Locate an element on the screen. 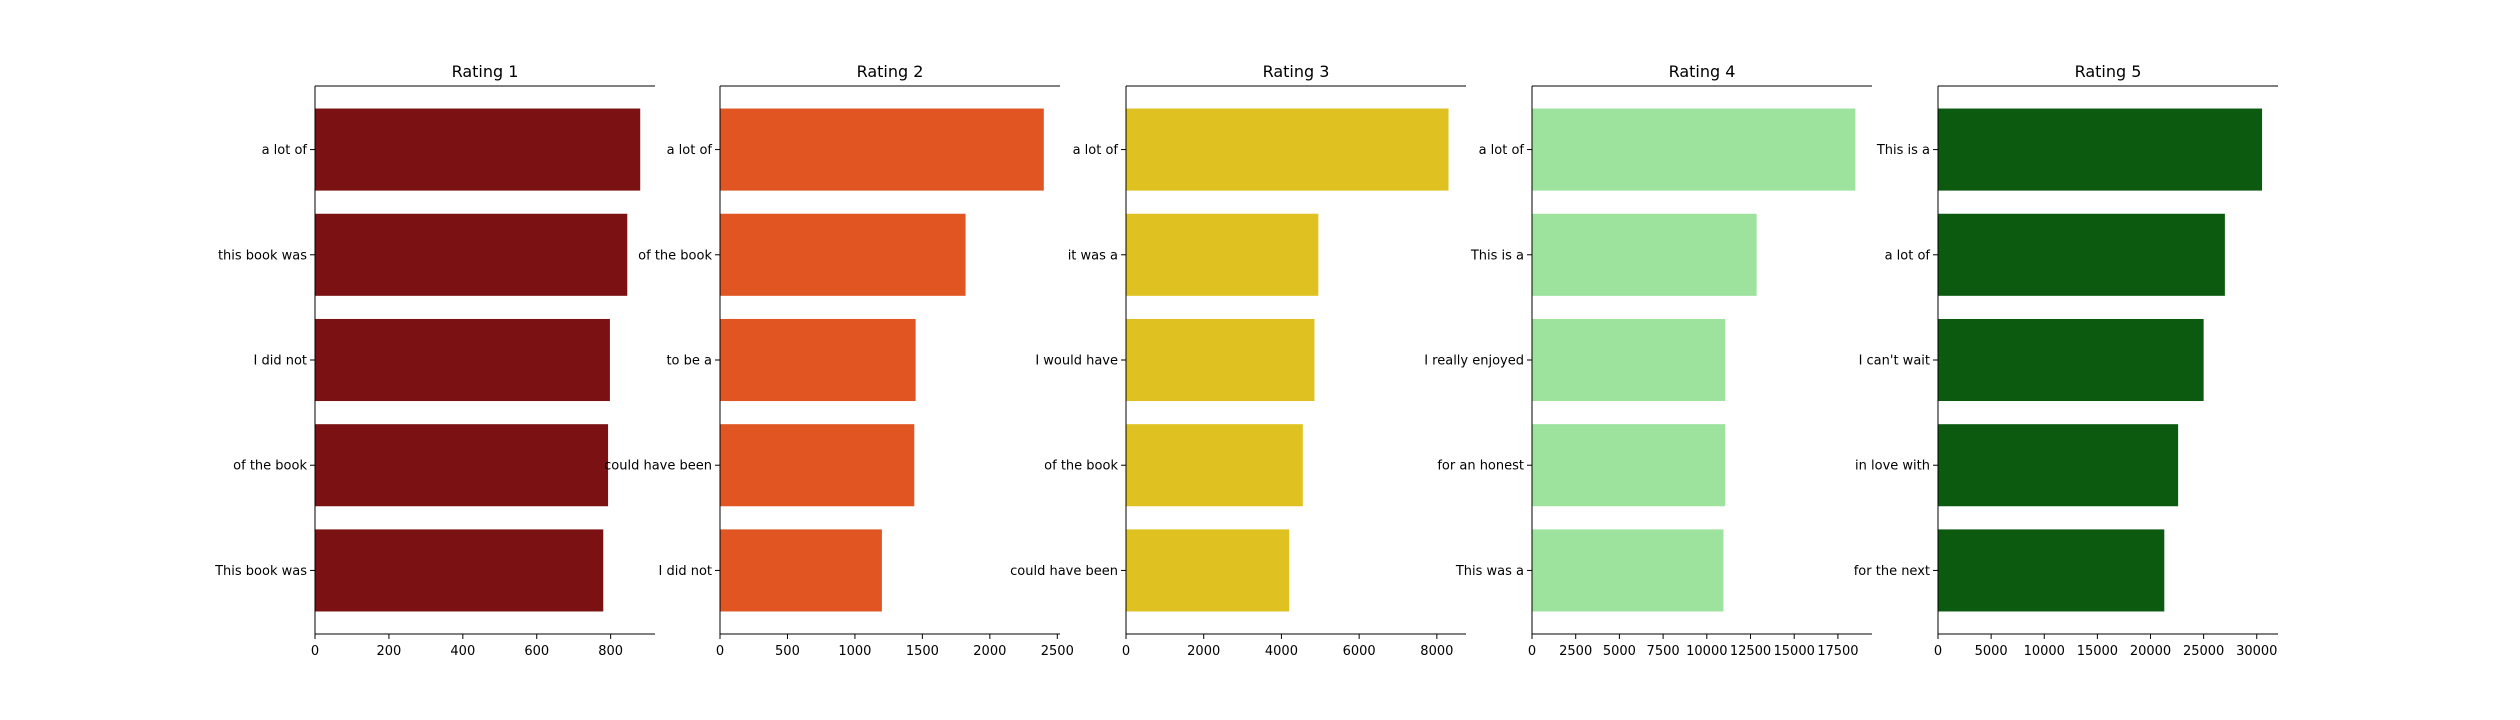 Image resolution: width=2520 pixels, height=720 pixels. panel-title: Rating 2 is located at coordinates (890, 71).